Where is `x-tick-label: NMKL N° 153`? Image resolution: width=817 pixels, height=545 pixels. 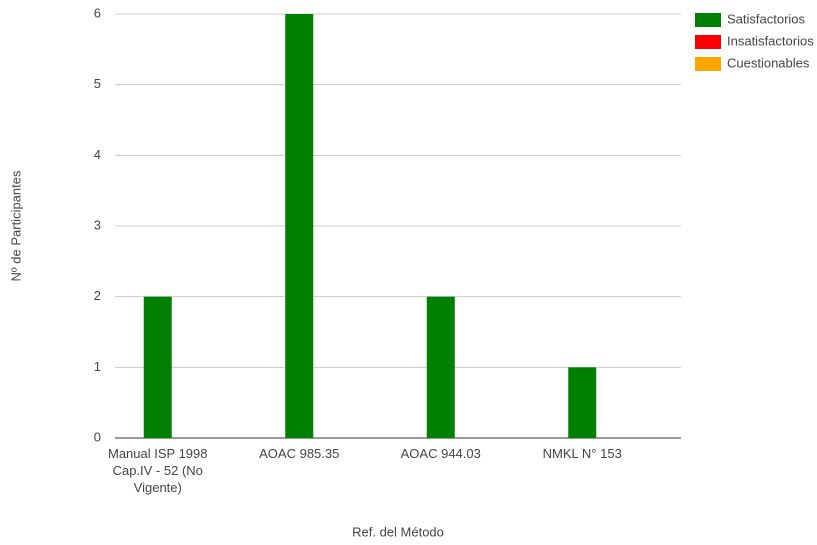
x-tick-label: NMKL N° 153 is located at coordinates (582, 453).